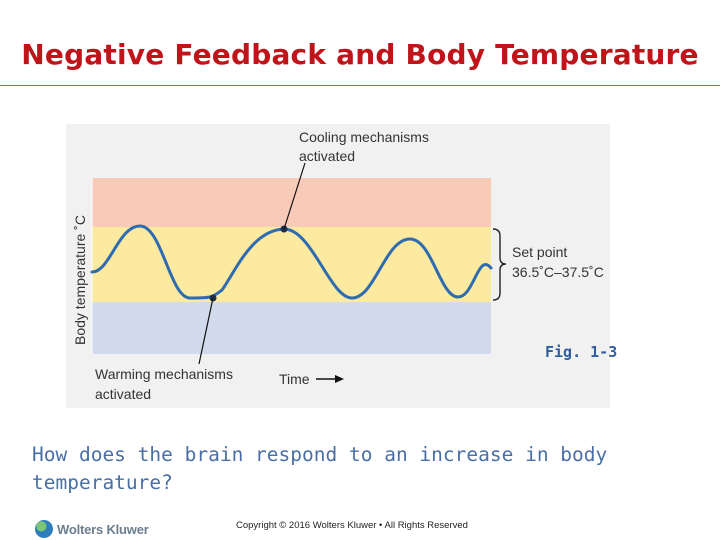  Describe the element at coordinates (558, 272) in the screenshot. I see `set-point-range: 36.5˚C–37.5˚C` at that location.